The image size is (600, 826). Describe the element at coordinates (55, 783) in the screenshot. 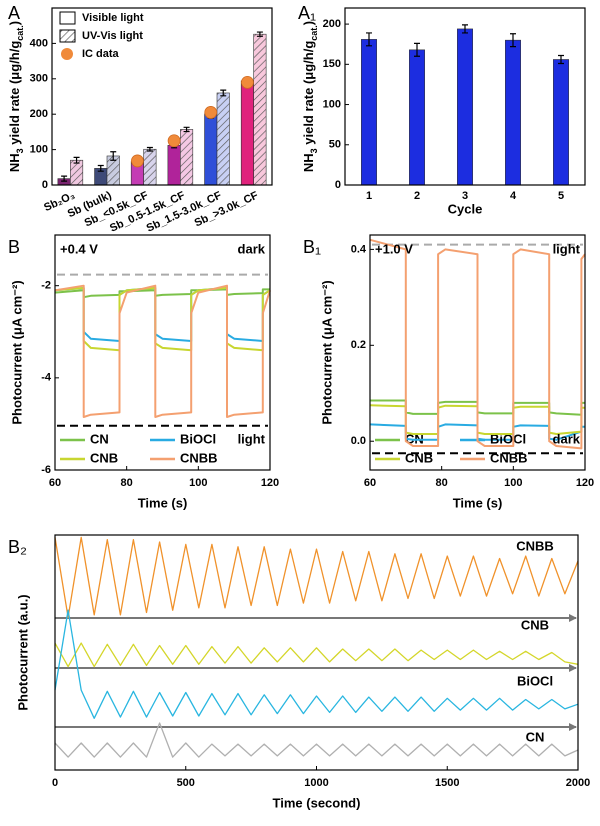

I see `x-tick-label: 0` at that location.